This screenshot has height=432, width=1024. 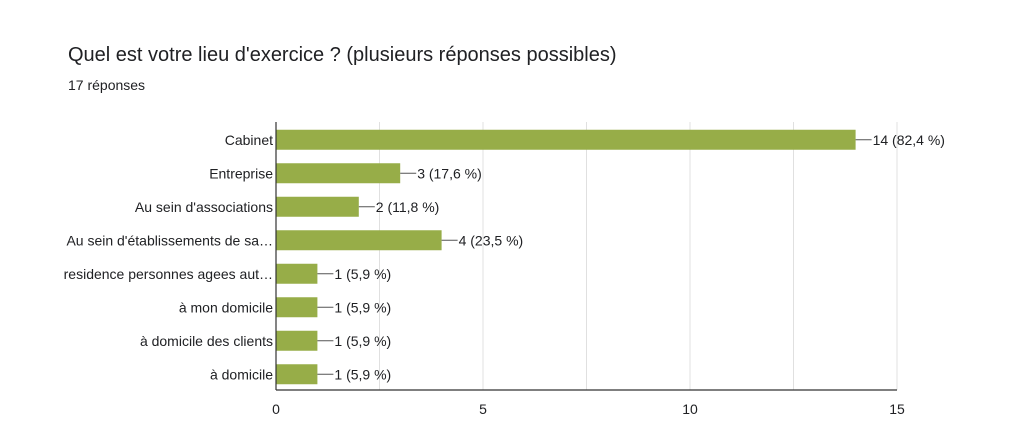 I want to click on category-label: Au sein d'associations, so click(x=204, y=207).